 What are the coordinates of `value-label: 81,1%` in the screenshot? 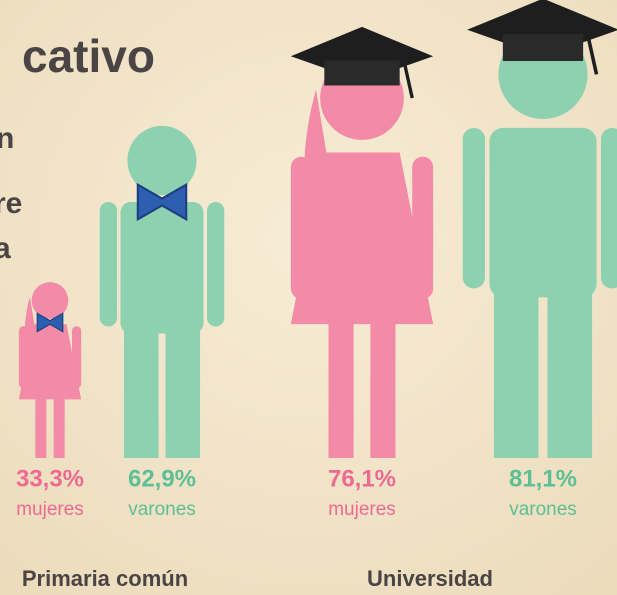 It's located at (543, 478).